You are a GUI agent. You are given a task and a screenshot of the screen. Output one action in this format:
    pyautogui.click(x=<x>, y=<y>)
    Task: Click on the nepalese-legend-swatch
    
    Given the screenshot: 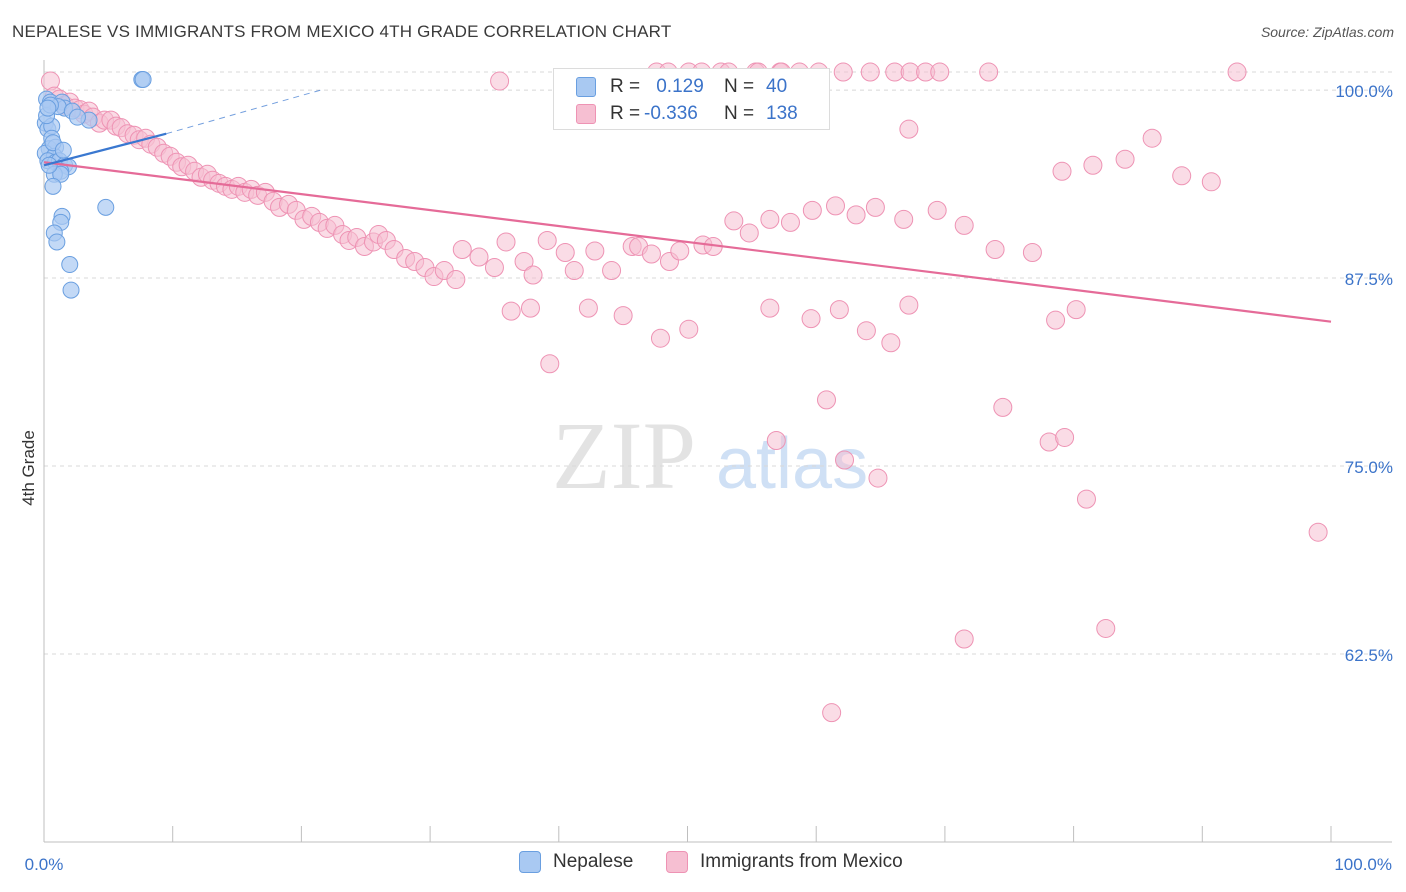 What is the action you would take?
    pyautogui.click(x=530, y=862)
    